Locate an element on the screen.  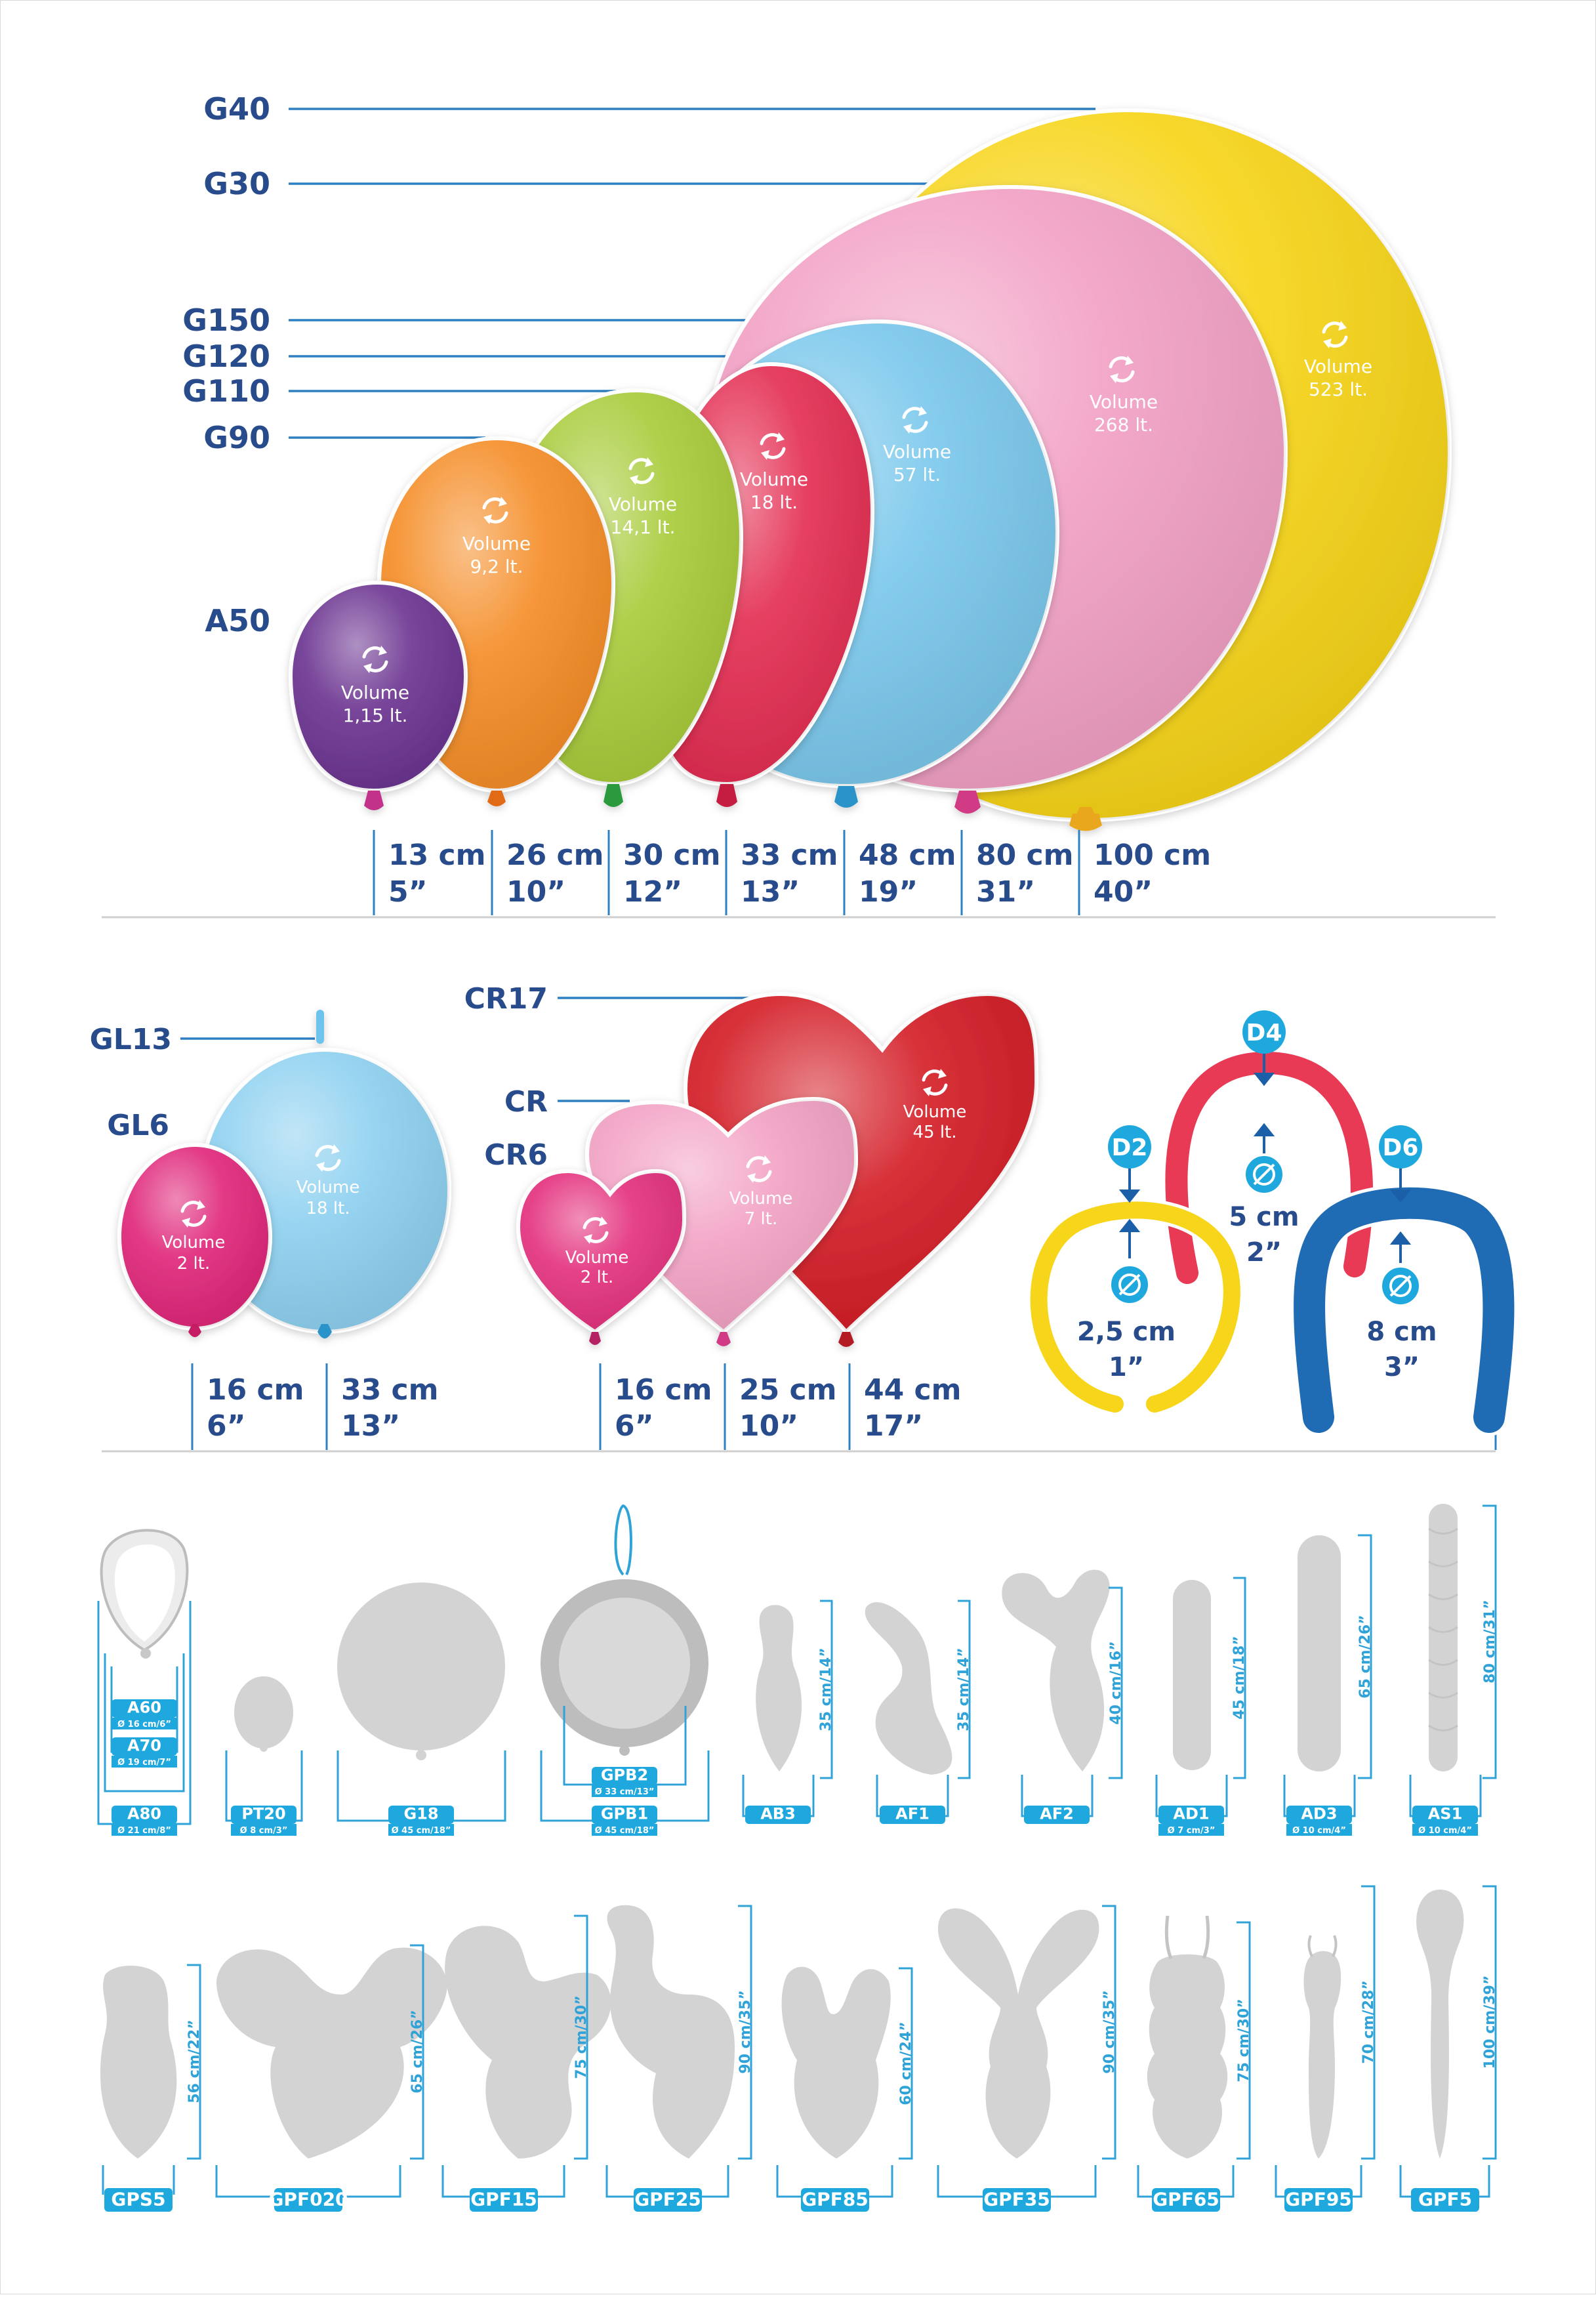
silhouette-AD3 is located at coordinates (1319, 1653).